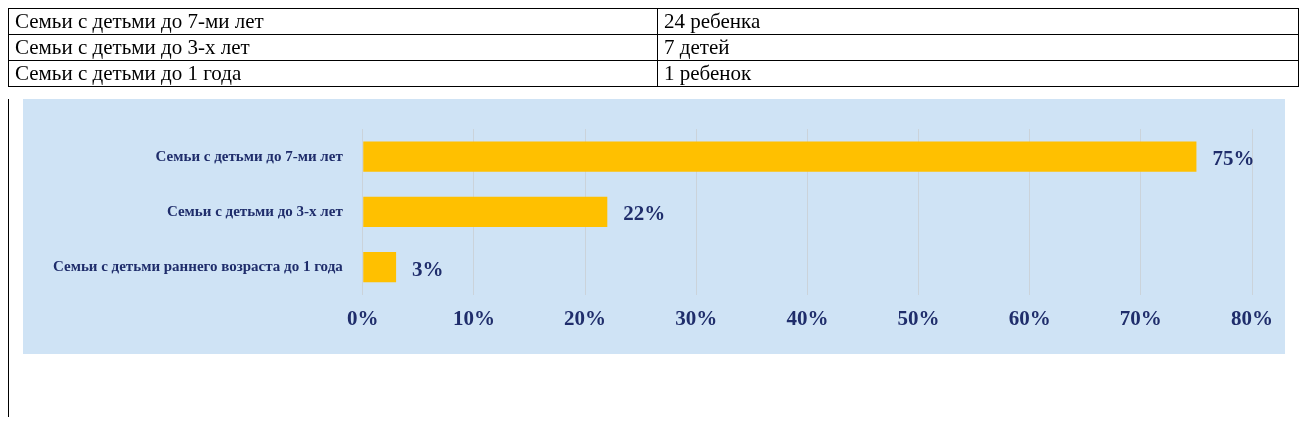 Image resolution: width=1299 pixels, height=424 pixels. Describe the element at coordinates (978, 47) in the screenshot. I see `text: 7 детей` at that location.